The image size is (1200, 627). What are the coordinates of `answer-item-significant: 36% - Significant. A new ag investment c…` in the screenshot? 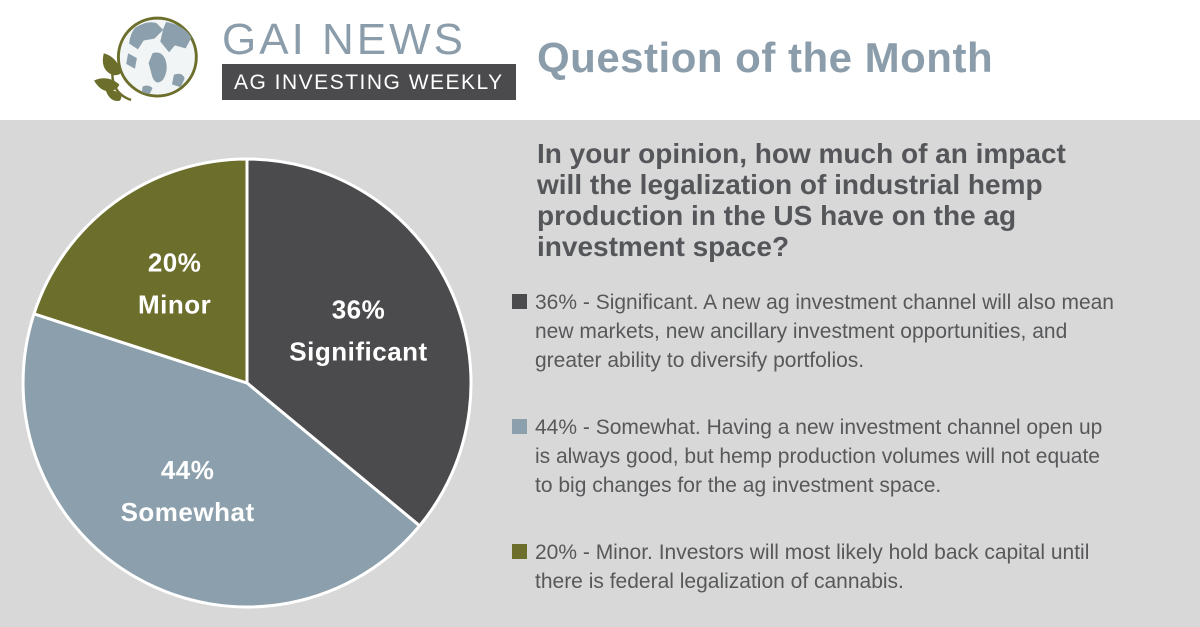 It's located at (839, 331).